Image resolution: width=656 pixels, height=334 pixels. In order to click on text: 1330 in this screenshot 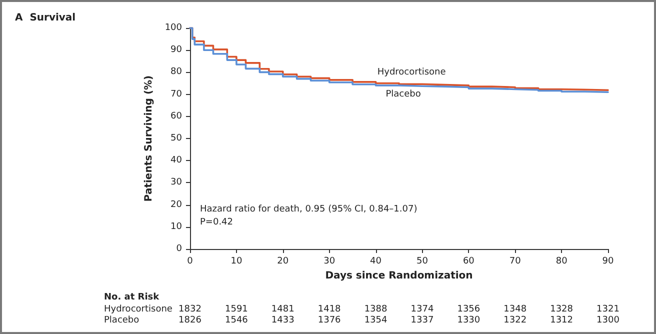, I will do `click(468, 321)`.